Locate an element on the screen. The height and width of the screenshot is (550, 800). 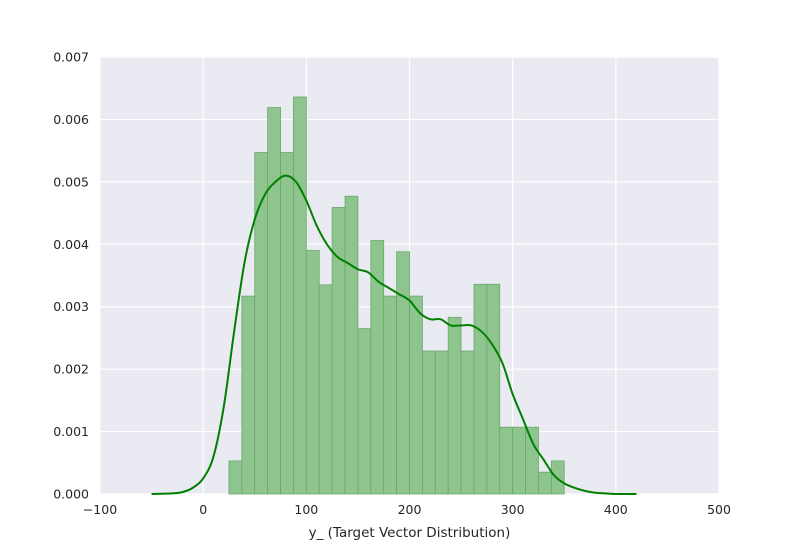
y-tick-label: 0.001 is located at coordinates (71, 431).